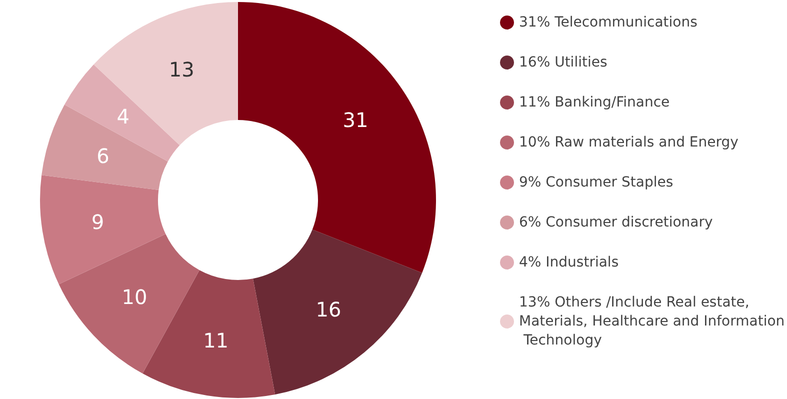  What do you see at coordinates (563, 62) in the screenshot?
I see `legend-label: 16% Utilities` at bounding box center [563, 62].